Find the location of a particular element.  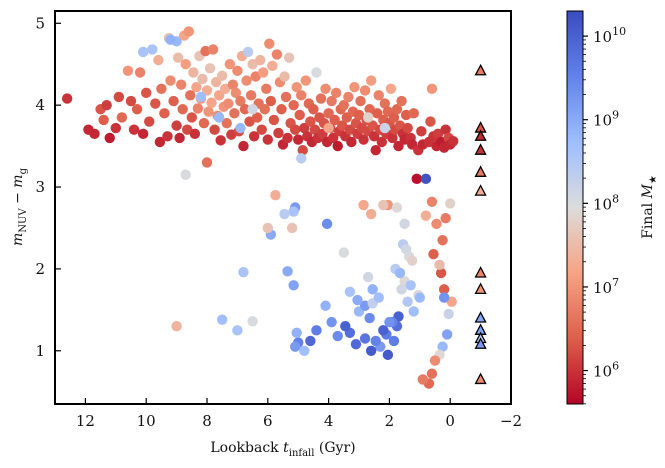

y-label-minus: − is located at coordinates (18, 198).